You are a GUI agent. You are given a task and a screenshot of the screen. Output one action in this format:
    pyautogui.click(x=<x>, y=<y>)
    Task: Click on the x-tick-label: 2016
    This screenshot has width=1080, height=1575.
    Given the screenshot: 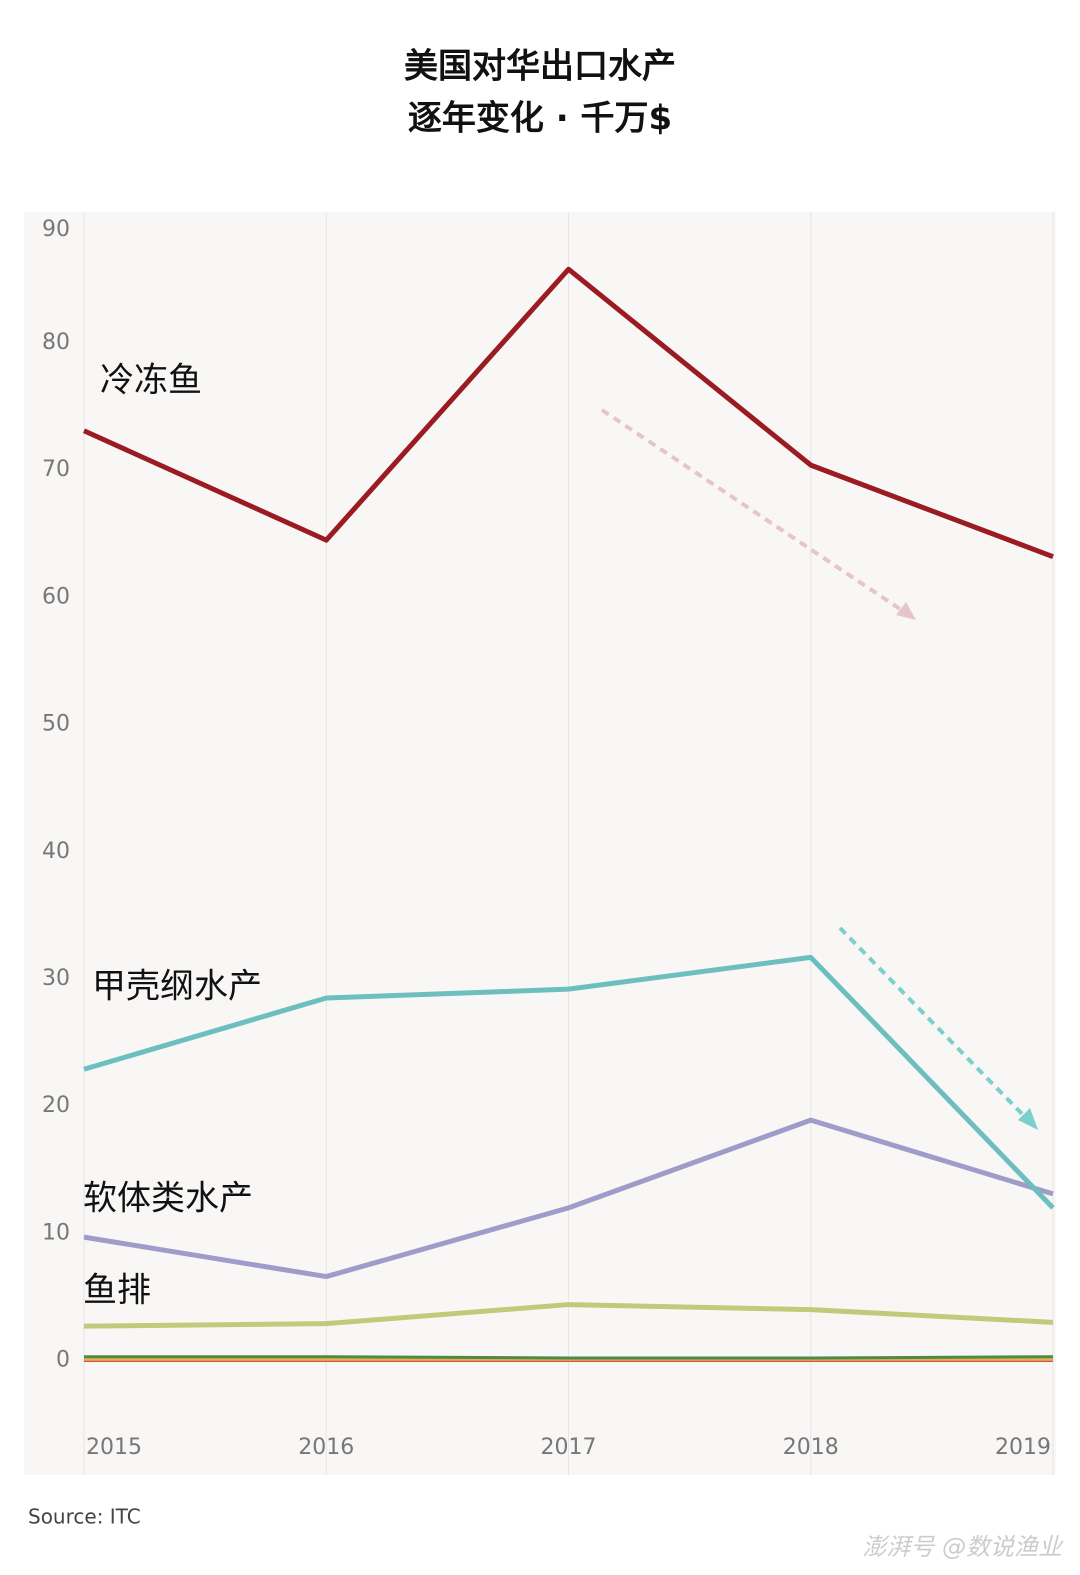 What is the action you would take?
    pyautogui.click(x=326, y=1447)
    